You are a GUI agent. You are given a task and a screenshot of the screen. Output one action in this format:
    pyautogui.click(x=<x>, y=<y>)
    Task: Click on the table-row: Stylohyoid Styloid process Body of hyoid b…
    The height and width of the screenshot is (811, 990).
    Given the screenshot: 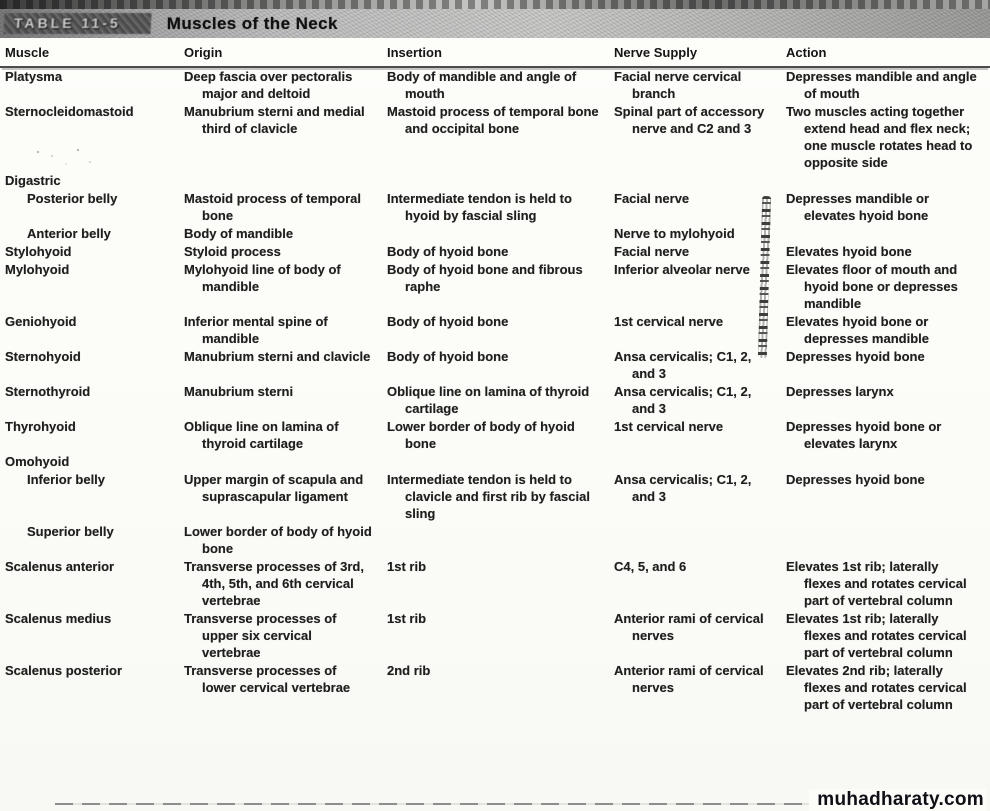 What is the action you would take?
    pyautogui.click(x=495, y=251)
    